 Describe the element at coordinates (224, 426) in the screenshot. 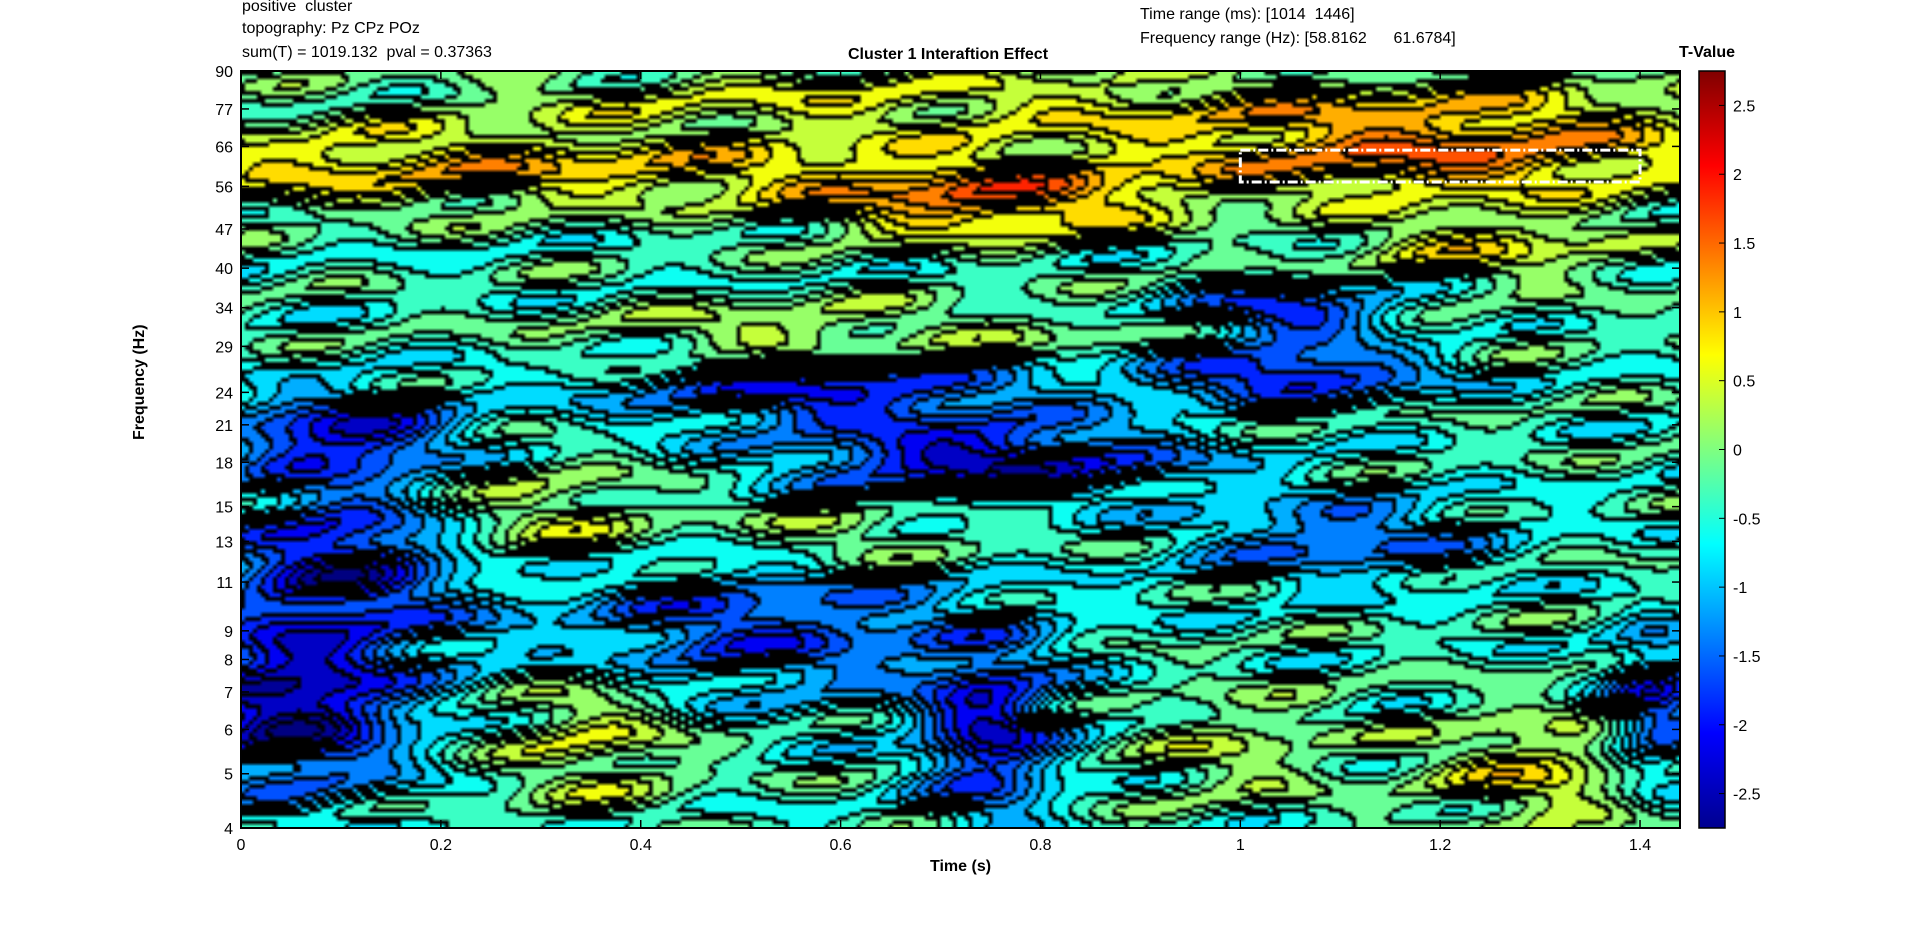

I see `y-tick-label: 21` at that location.